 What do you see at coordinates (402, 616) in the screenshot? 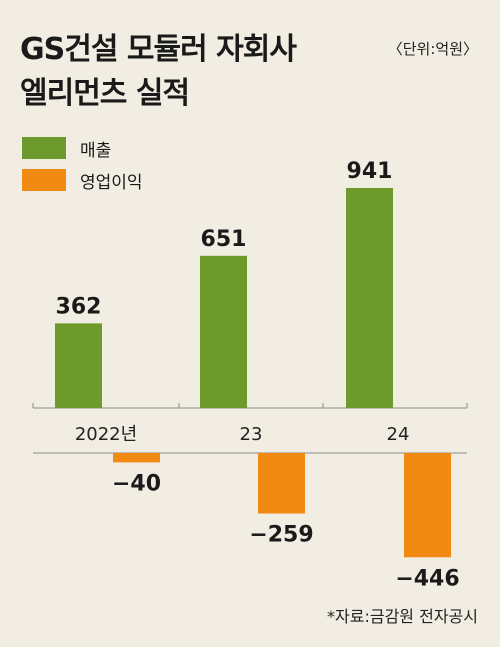
I see `source-note: *자료:금감원 전자공시` at bounding box center [402, 616].